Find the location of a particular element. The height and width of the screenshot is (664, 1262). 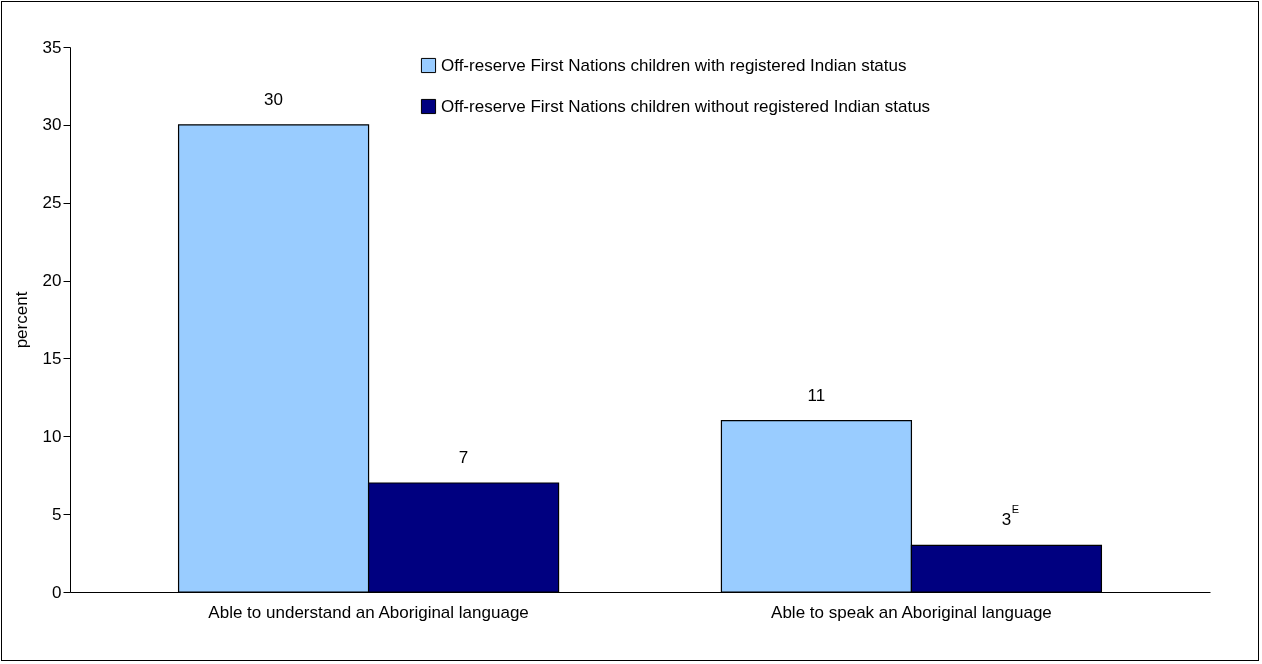

y-axis-title: percent is located at coordinates (21, 320).